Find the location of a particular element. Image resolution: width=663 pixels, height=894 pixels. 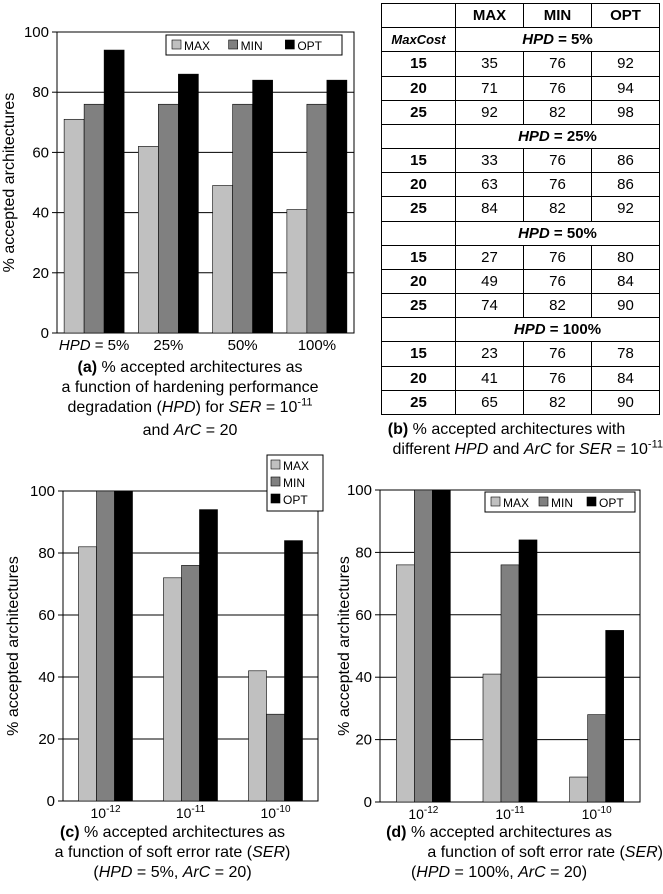

max-cost-cell: 20 is located at coordinates (418, 185).